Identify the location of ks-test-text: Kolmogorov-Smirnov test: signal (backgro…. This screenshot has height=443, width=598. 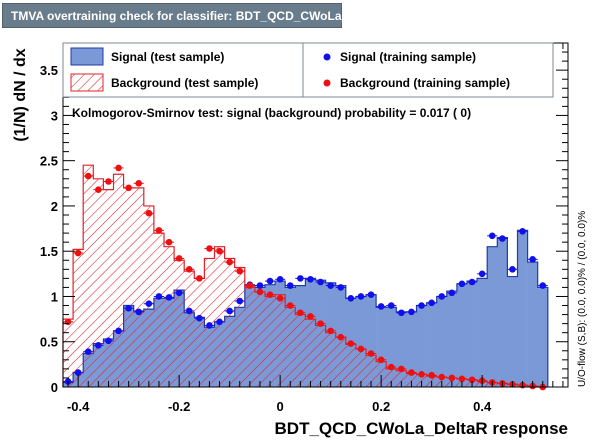
(271, 113).